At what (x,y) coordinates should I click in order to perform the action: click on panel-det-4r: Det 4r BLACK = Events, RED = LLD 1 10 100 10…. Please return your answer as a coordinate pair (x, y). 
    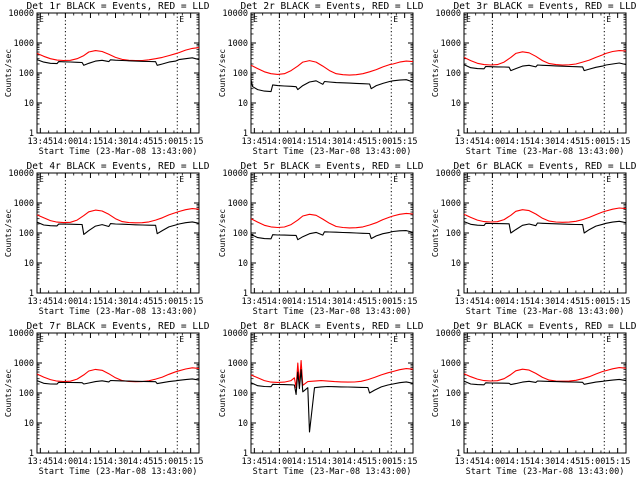
    Looking at the image, I should click on (107, 239).